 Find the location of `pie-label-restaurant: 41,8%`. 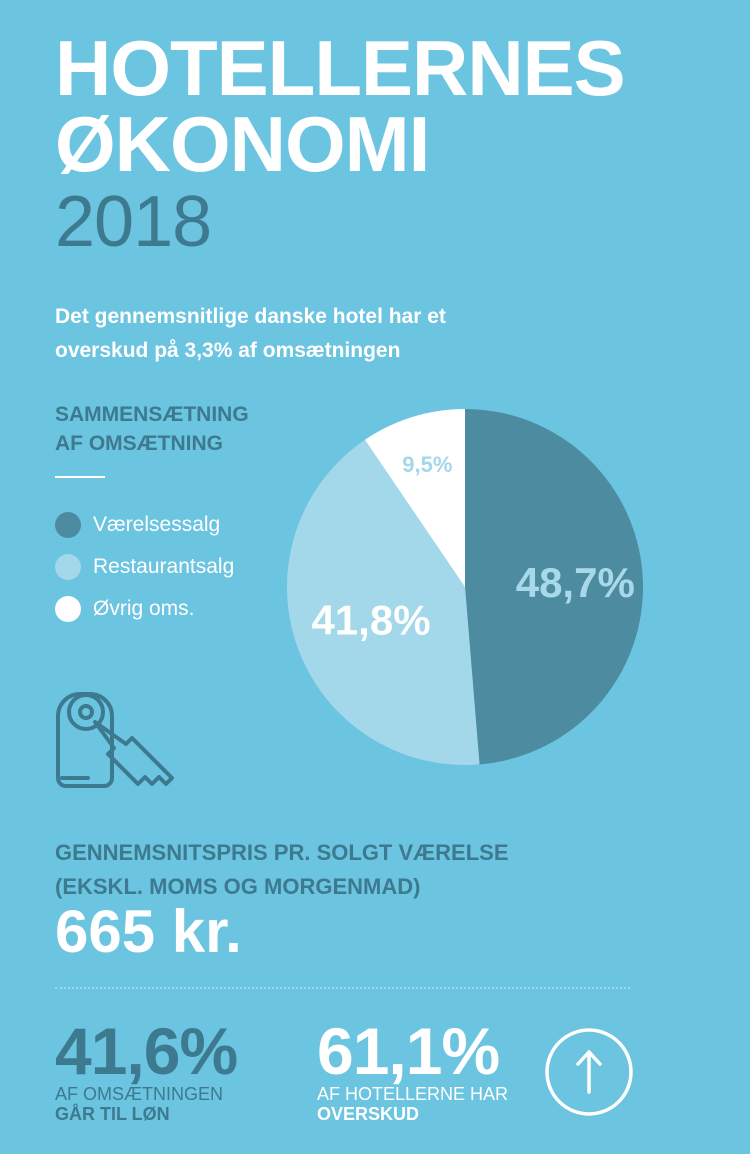

pie-label-restaurant: 41,8% is located at coordinates (370, 620).